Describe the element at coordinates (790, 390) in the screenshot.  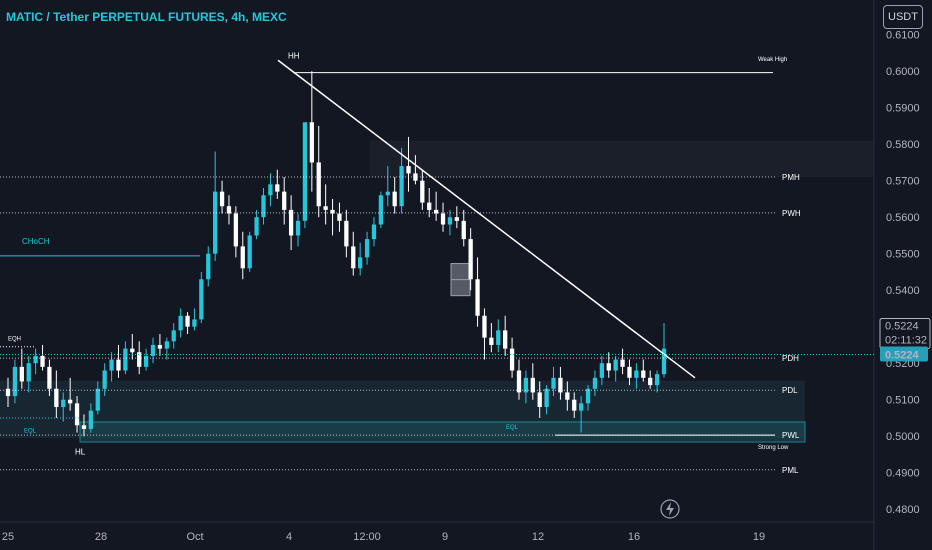
I see `level-label-pdl: PDL` at that location.